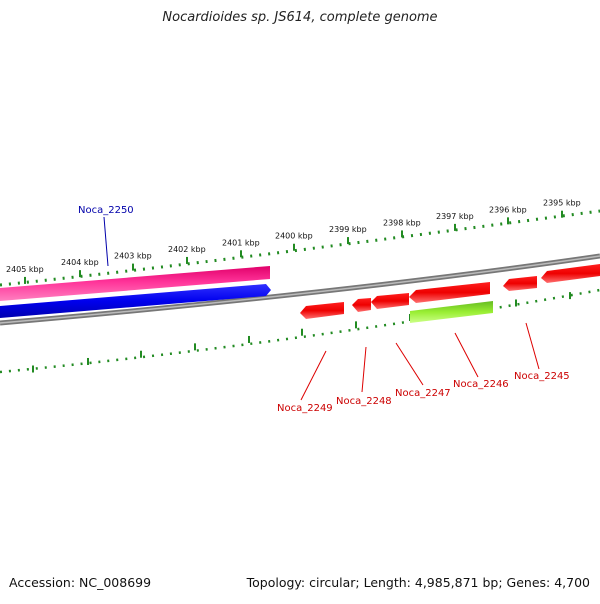 Image resolution: width=600 pixels, height=604 pixels. I want to click on gene-label-noca-2249: Noca_2249, so click(305, 408).